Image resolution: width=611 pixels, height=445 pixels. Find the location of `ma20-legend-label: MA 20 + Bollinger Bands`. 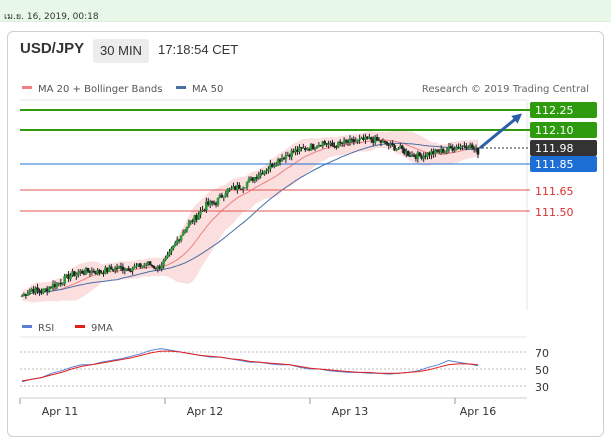

ma20-legend-label: MA 20 + Bollinger Bands is located at coordinates (100, 89).